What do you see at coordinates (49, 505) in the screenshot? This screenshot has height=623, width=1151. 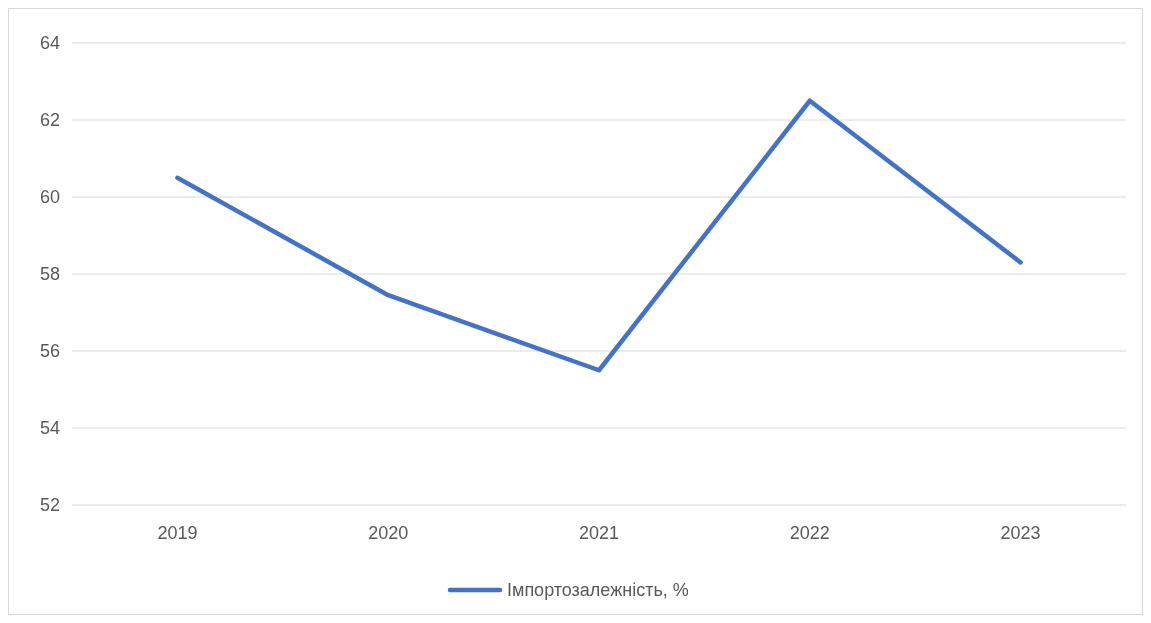 I see `y-tick-label: 52` at bounding box center [49, 505].